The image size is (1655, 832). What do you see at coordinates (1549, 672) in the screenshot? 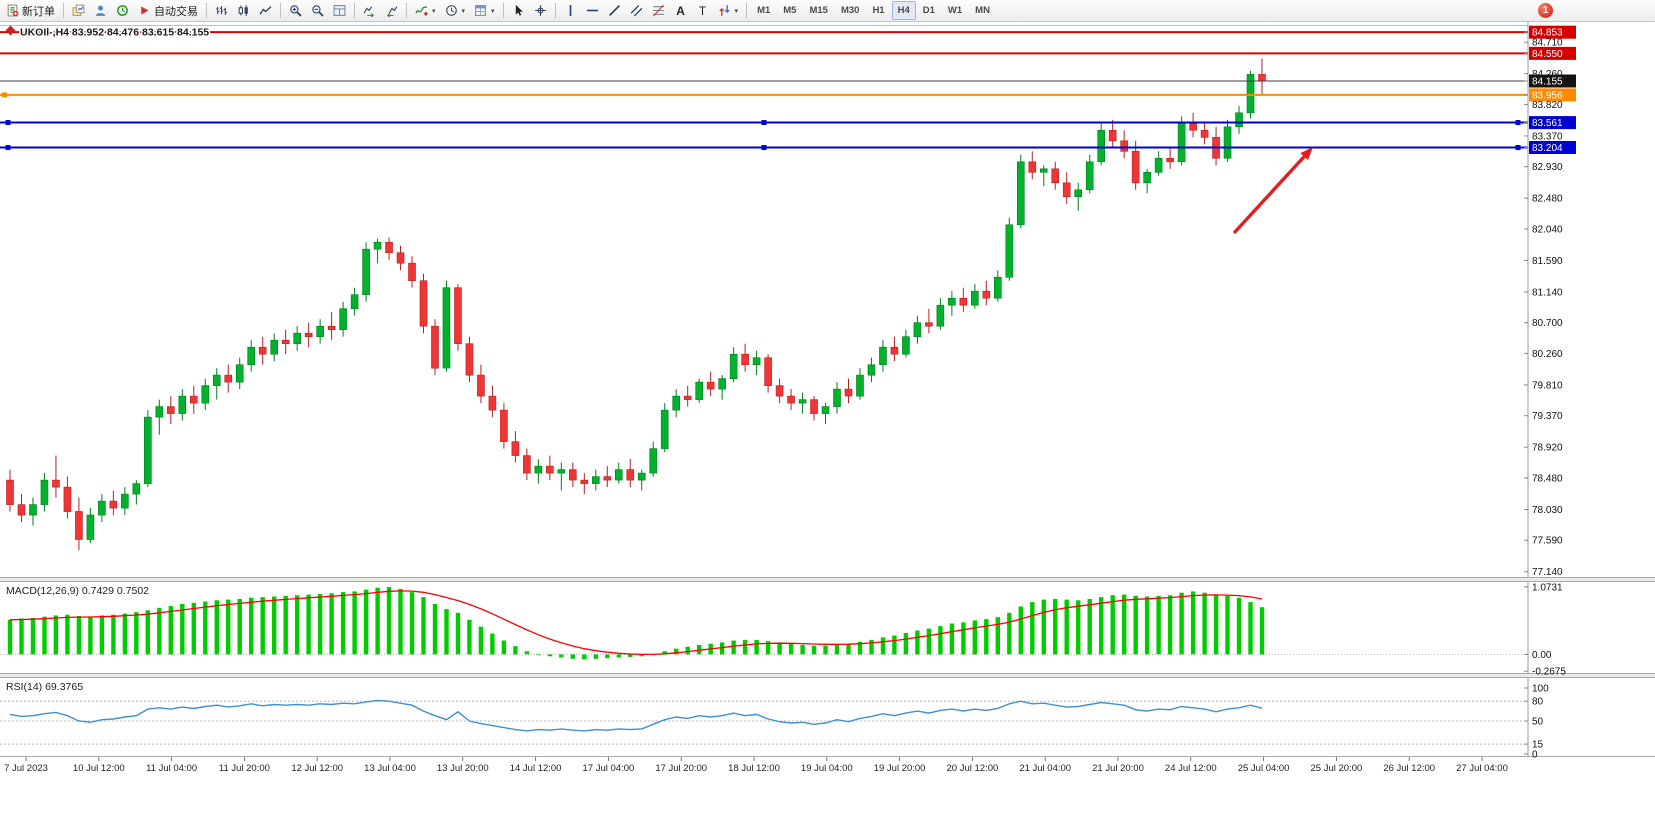
I see `macd-axis-label: -0.2675` at bounding box center [1549, 672].